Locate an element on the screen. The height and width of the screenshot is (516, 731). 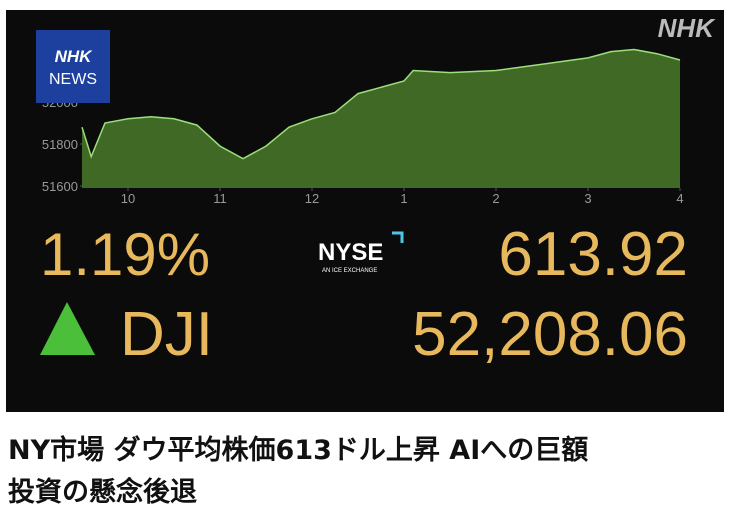
y-tick-label: 51800 is located at coordinates (60, 144).